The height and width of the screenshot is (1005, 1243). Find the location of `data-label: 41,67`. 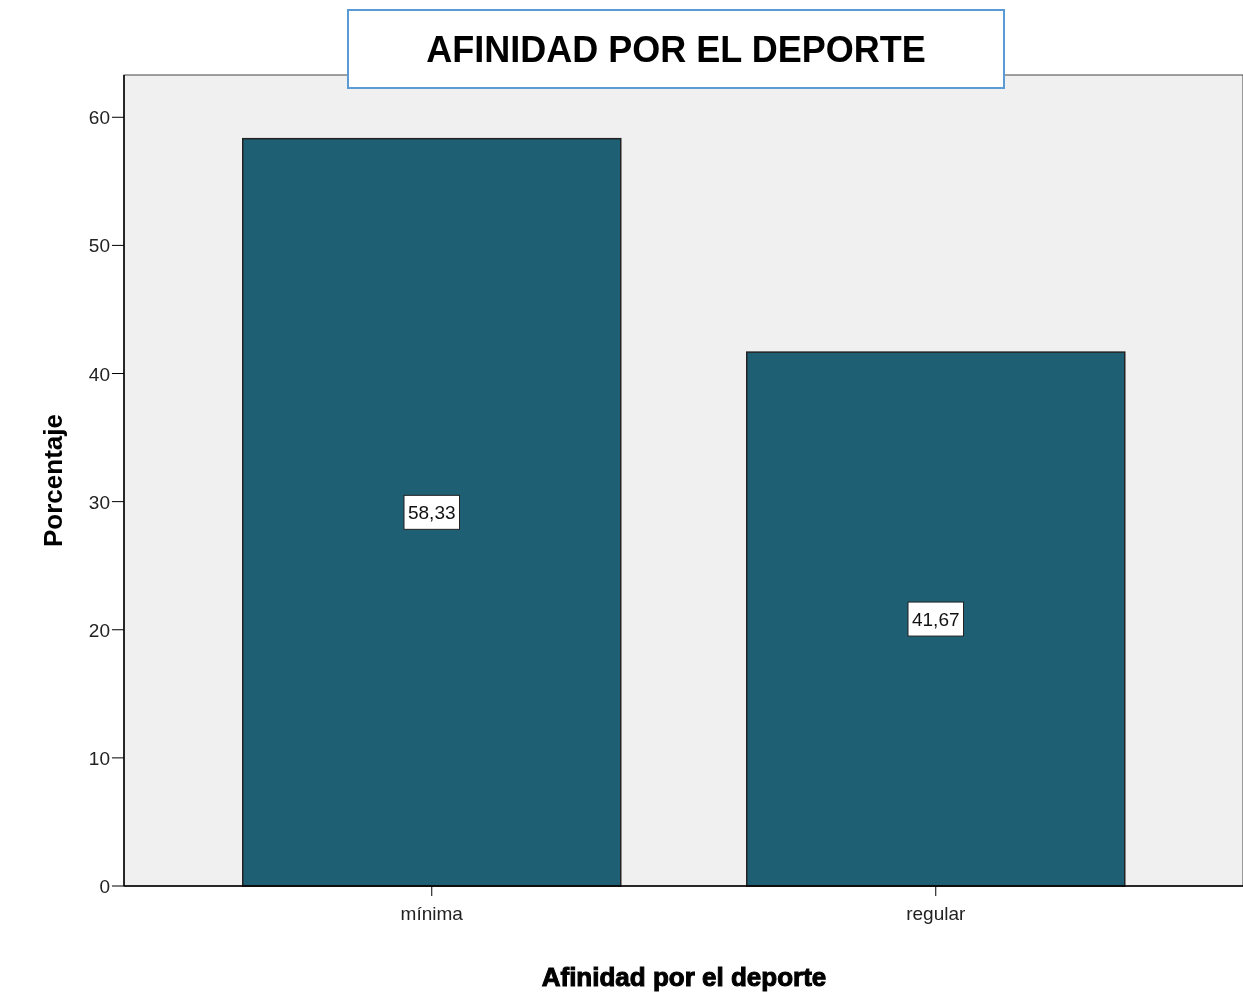

data-label: 41,67 is located at coordinates (935, 620).